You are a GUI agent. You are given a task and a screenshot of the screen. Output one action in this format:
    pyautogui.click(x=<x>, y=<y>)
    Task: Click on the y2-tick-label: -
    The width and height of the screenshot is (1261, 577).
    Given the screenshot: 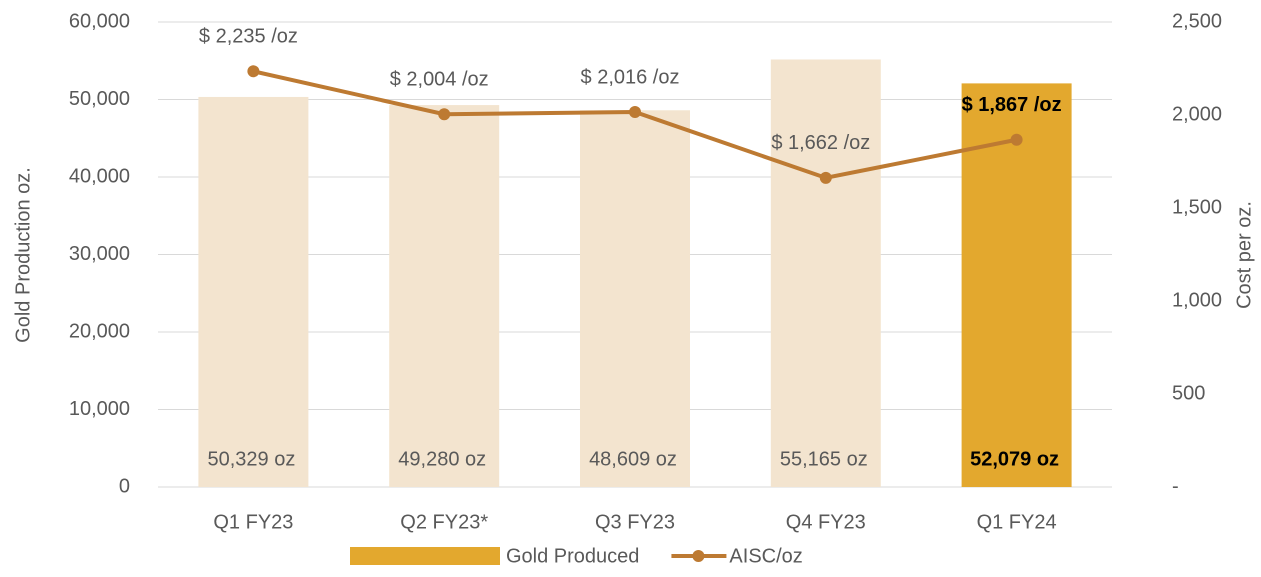 What is the action you would take?
    pyautogui.click(x=1175, y=486)
    